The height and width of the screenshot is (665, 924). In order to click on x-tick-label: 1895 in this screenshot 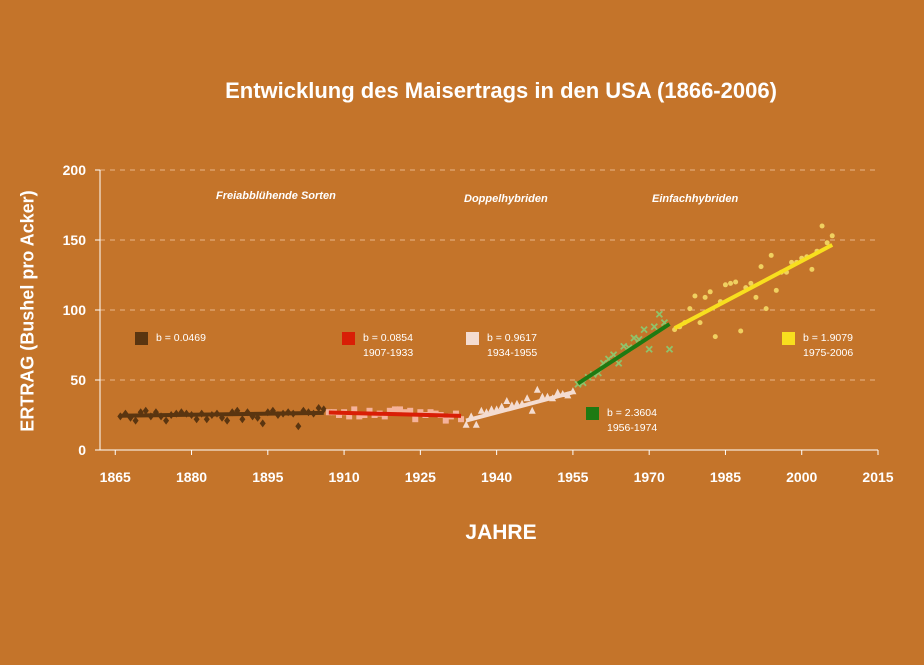, I will do `click(267, 477)`.